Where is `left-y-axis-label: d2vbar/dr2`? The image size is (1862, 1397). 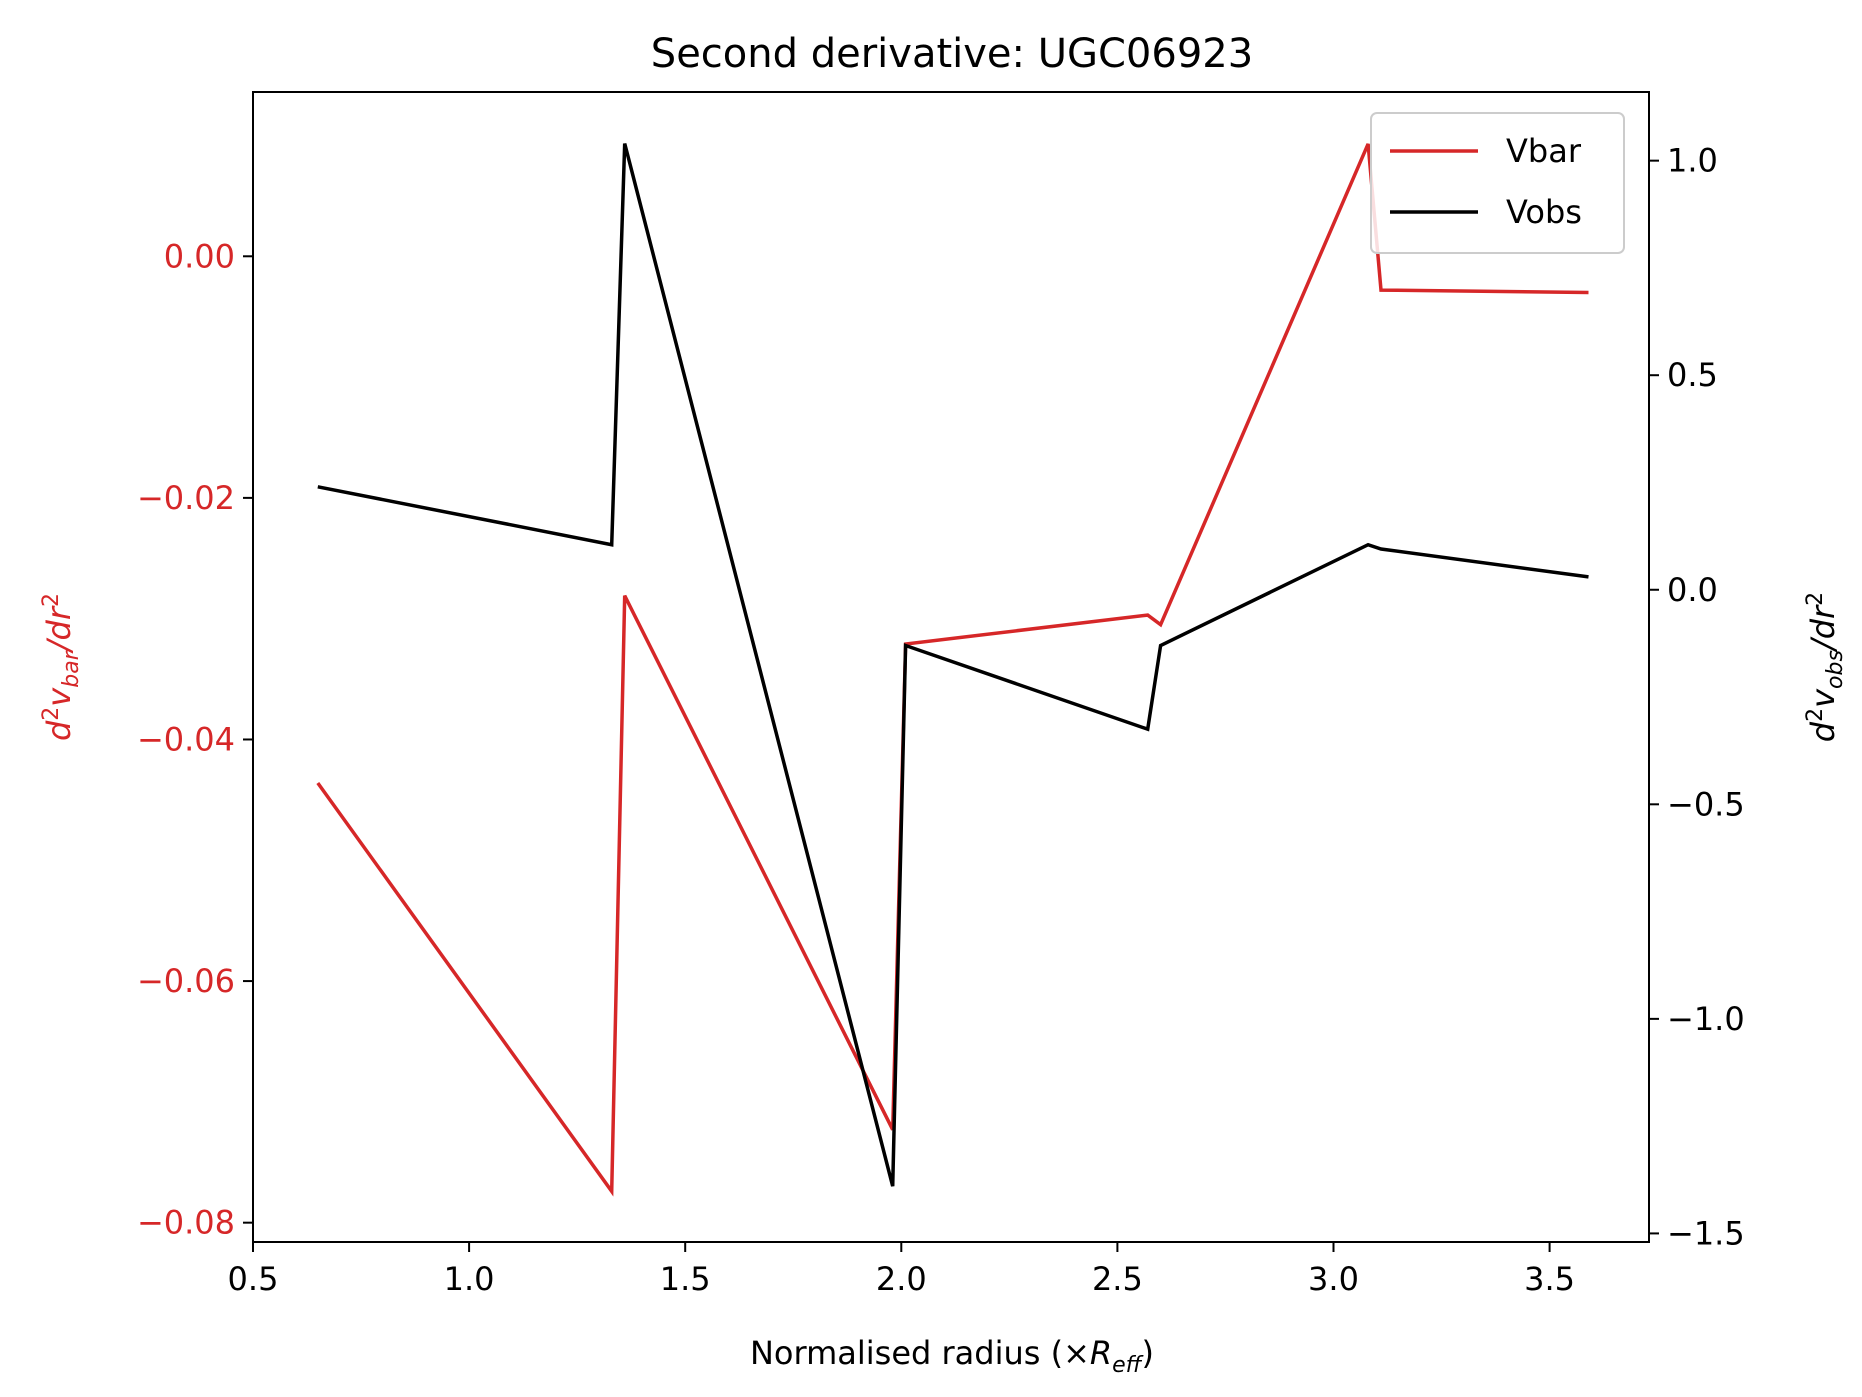
left-y-axis-label: d2vbar/dr2 is located at coordinates (61, 667).